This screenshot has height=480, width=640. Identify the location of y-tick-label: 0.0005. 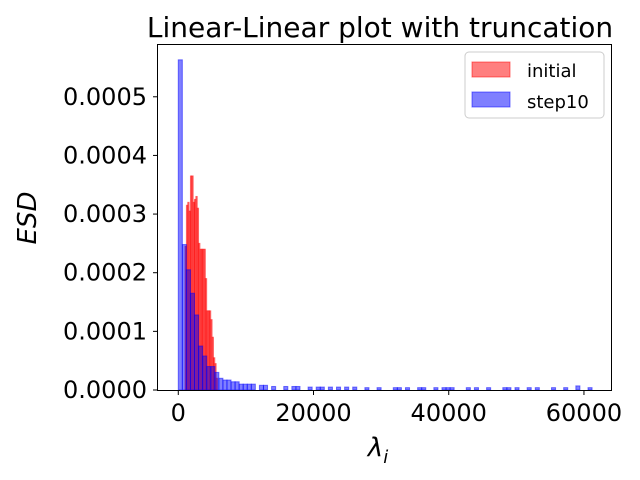
(105, 97).